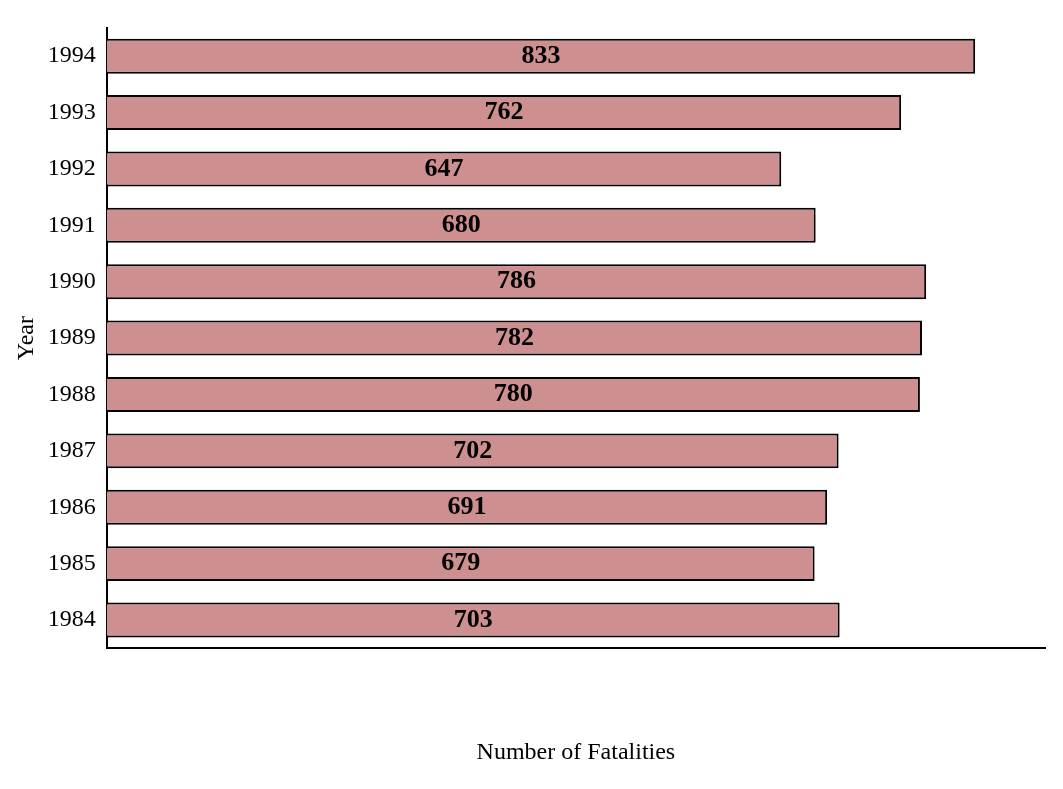  Describe the element at coordinates (473, 449) in the screenshot. I see `data-label: 702` at that location.